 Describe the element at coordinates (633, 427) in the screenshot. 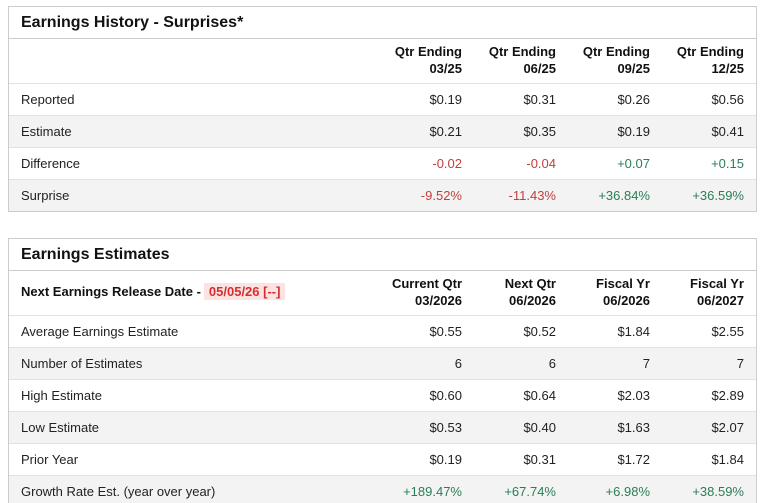

I see `value-cell: $1.63` at that location.